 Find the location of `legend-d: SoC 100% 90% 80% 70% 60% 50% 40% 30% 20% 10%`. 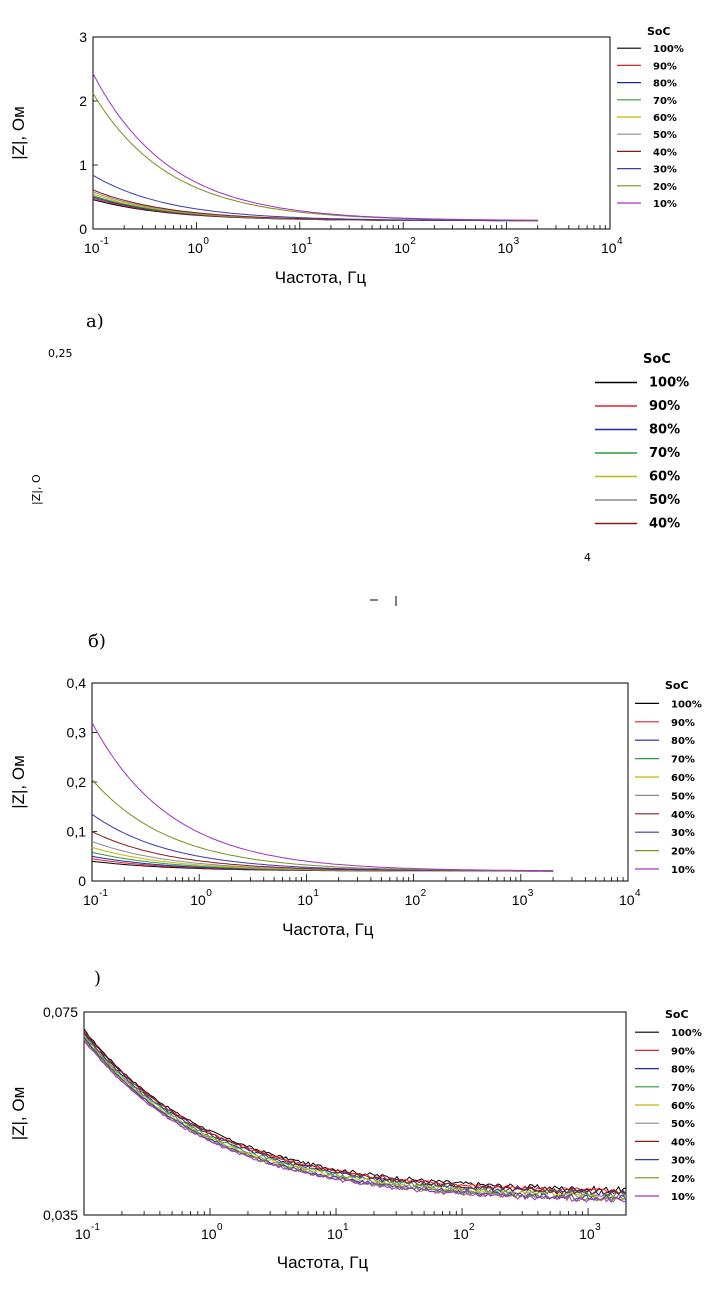

legend-d: SoC 100% 90% 80% 70% 60% 50% 40% 30% 20% 10% is located at coordinates (668, 1105).